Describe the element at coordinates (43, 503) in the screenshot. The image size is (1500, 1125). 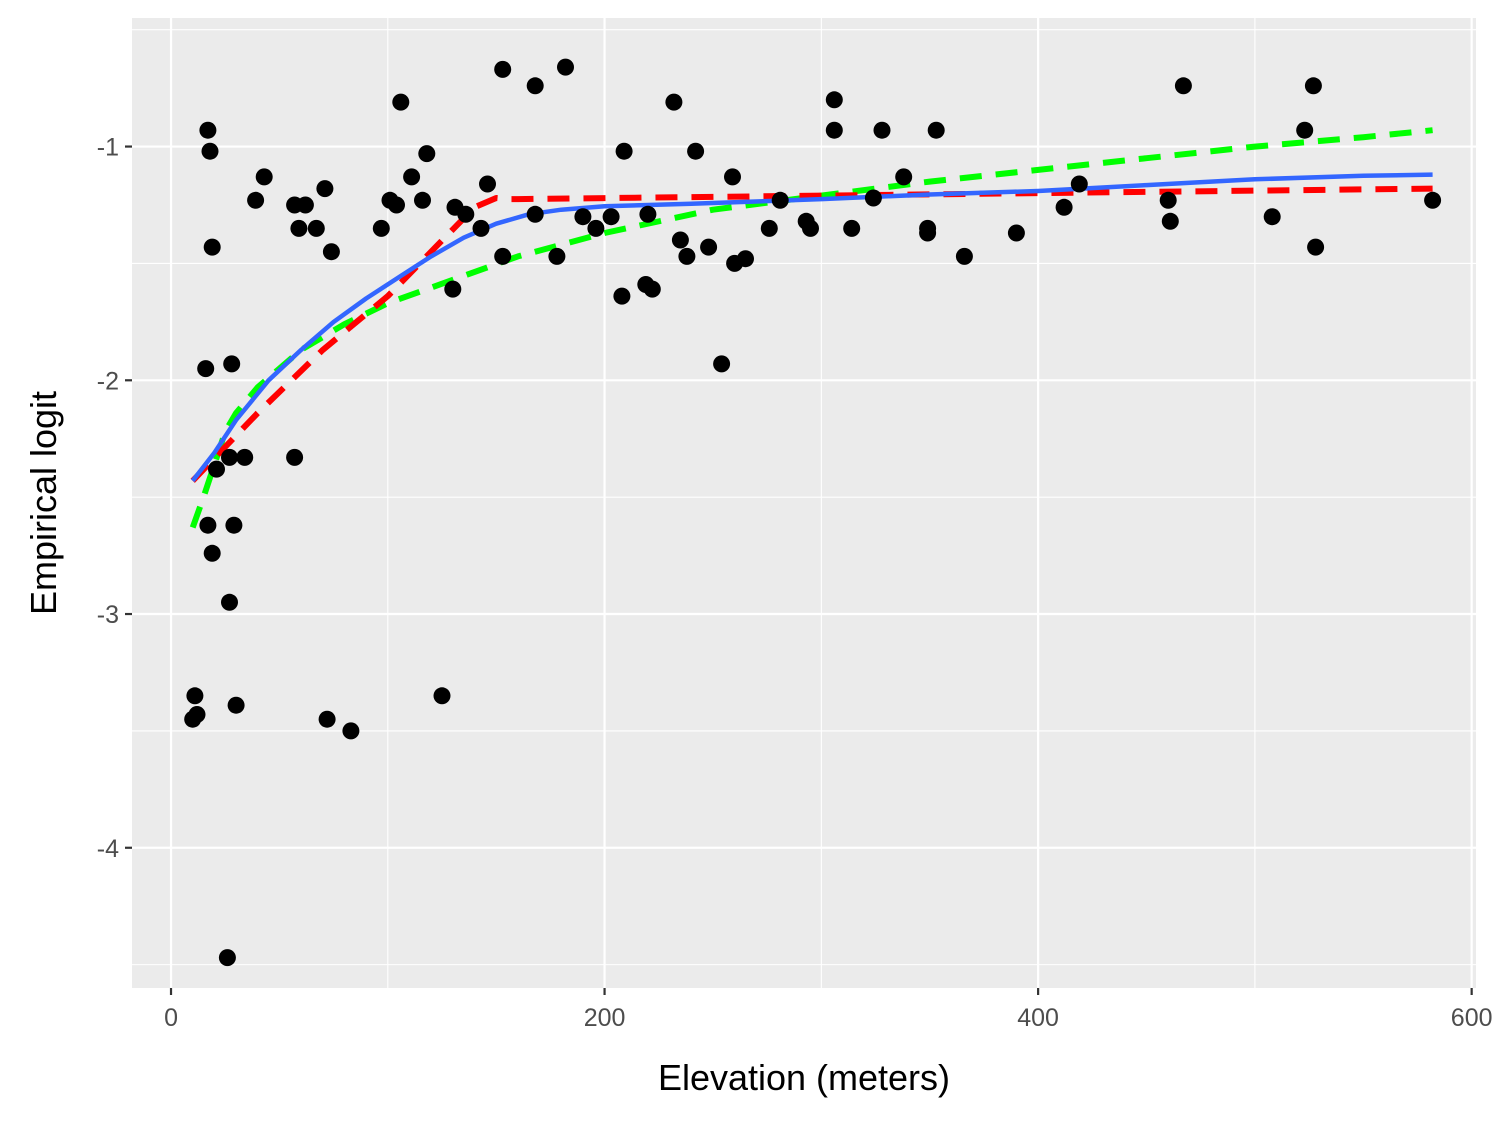
I see `y-axis-title: Empirical logit` at that location.